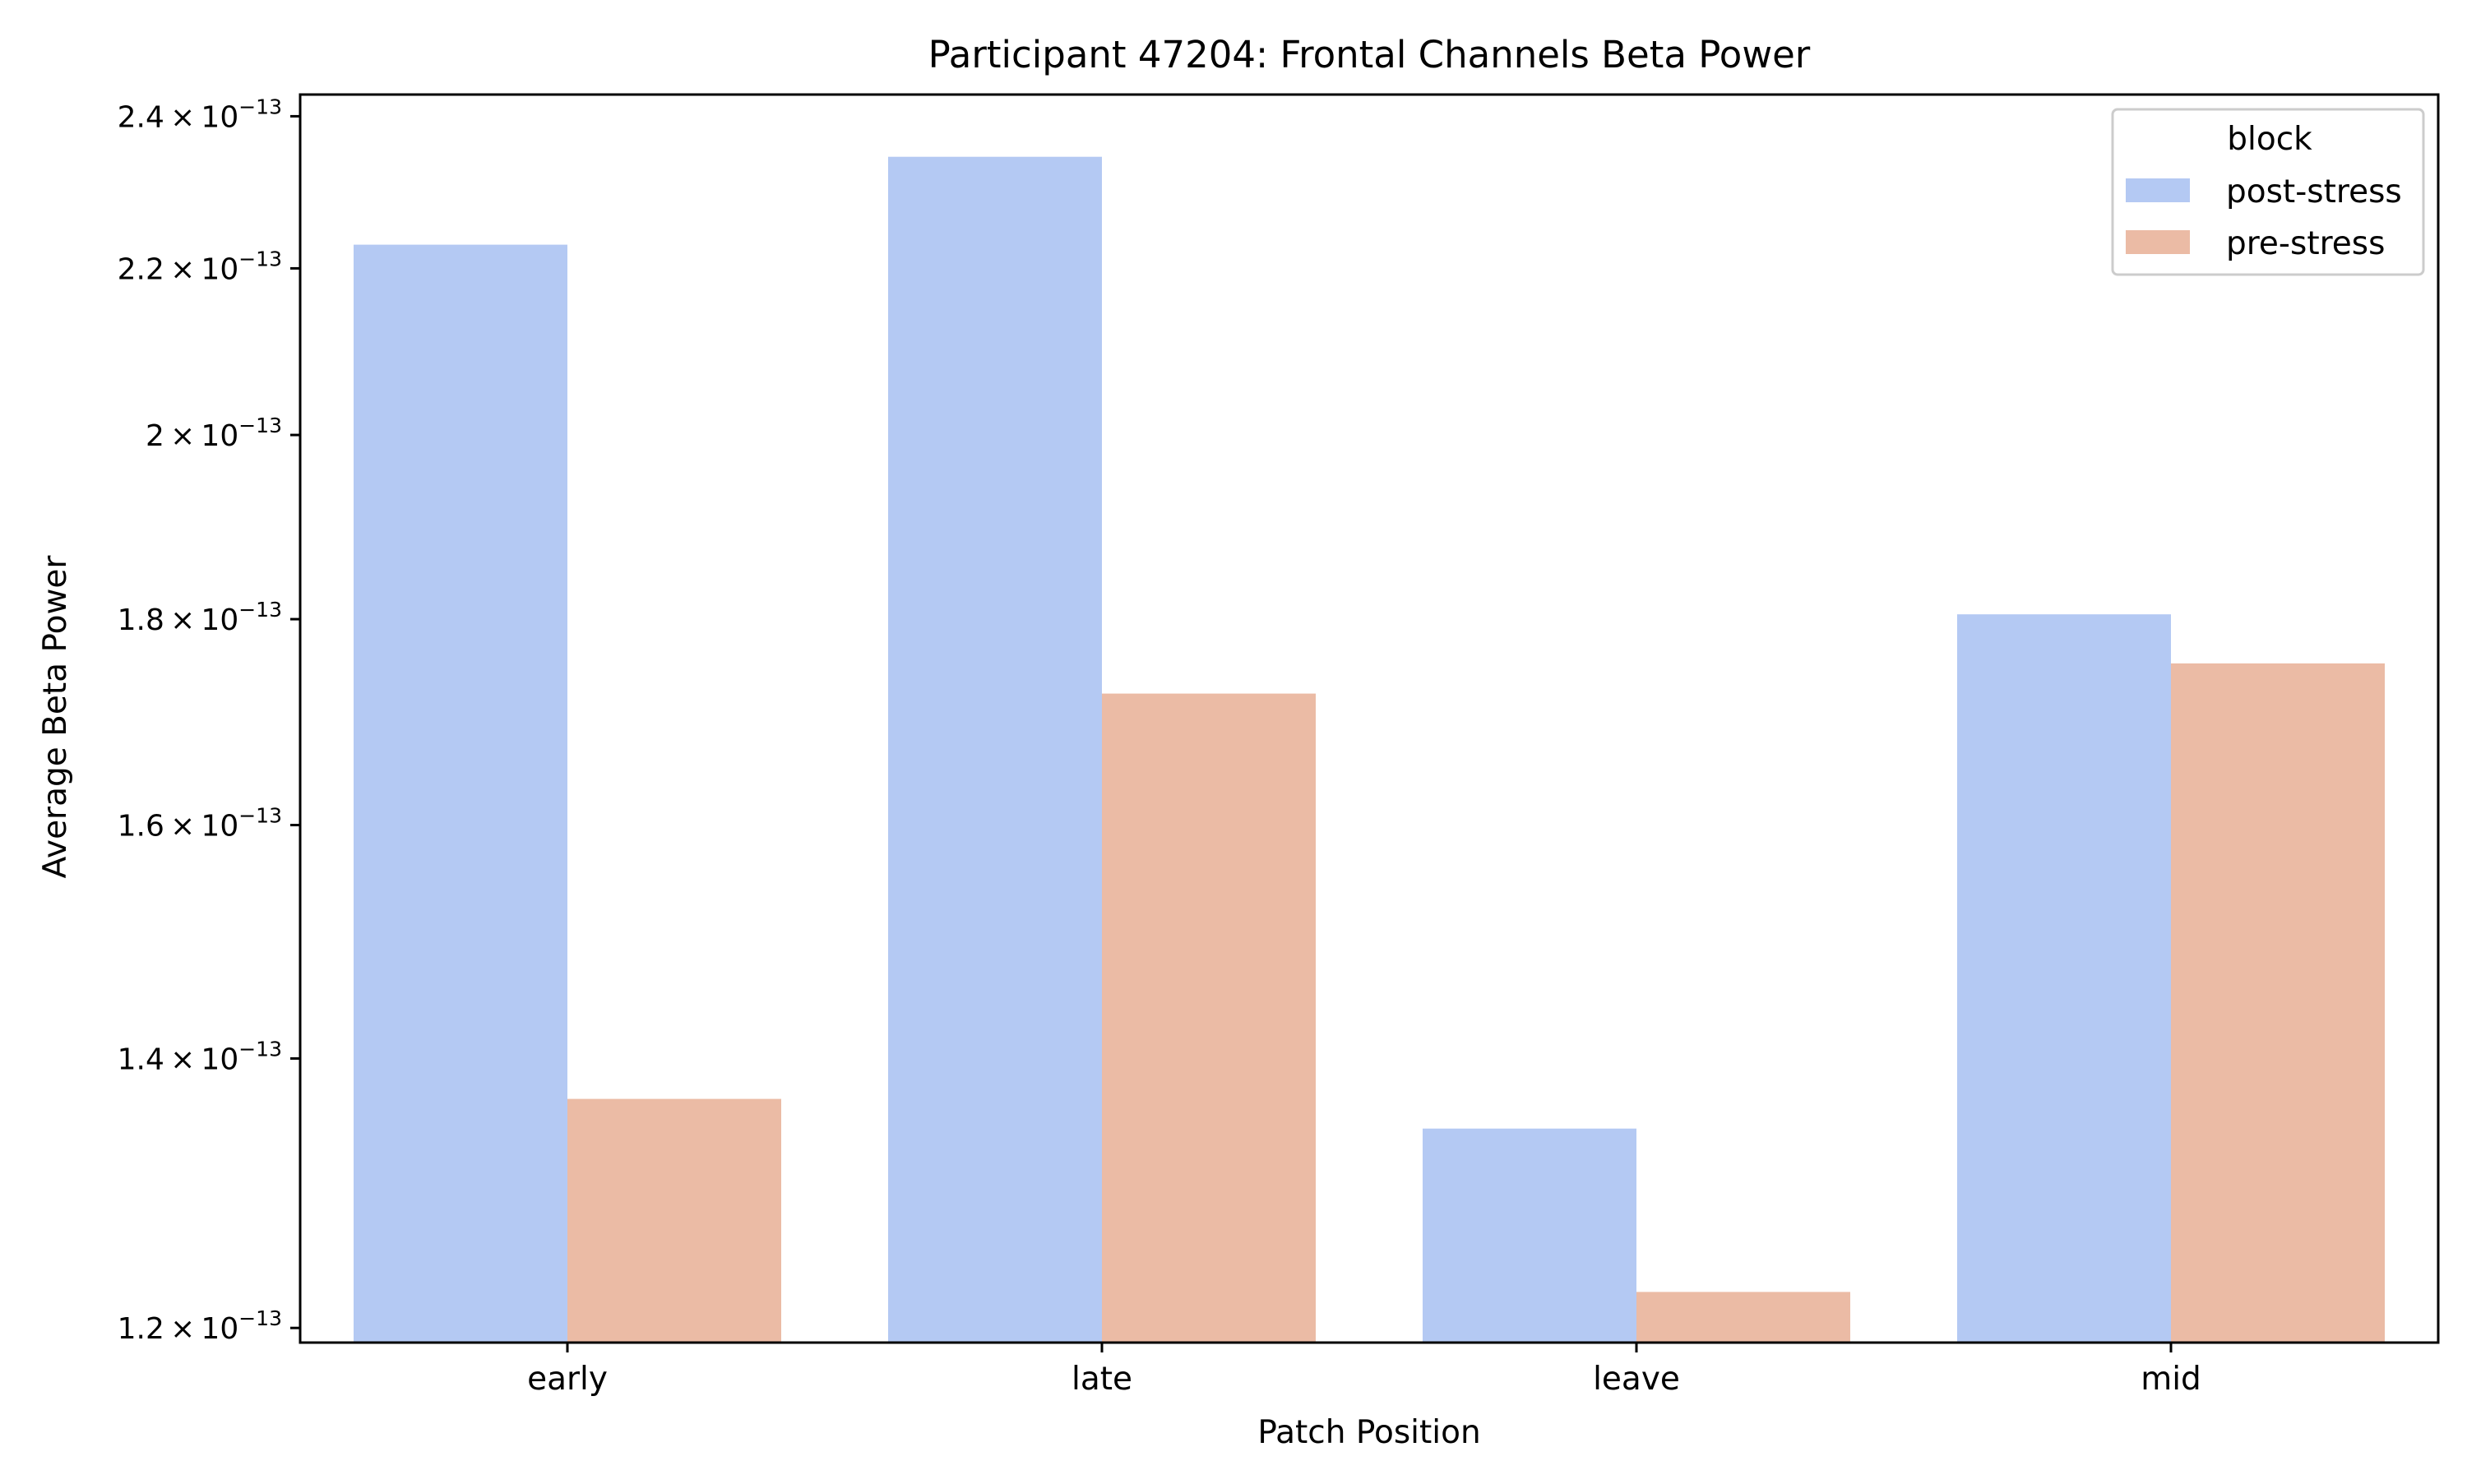  I want to click on x-tick-label: leave, so click(1636, 1379).